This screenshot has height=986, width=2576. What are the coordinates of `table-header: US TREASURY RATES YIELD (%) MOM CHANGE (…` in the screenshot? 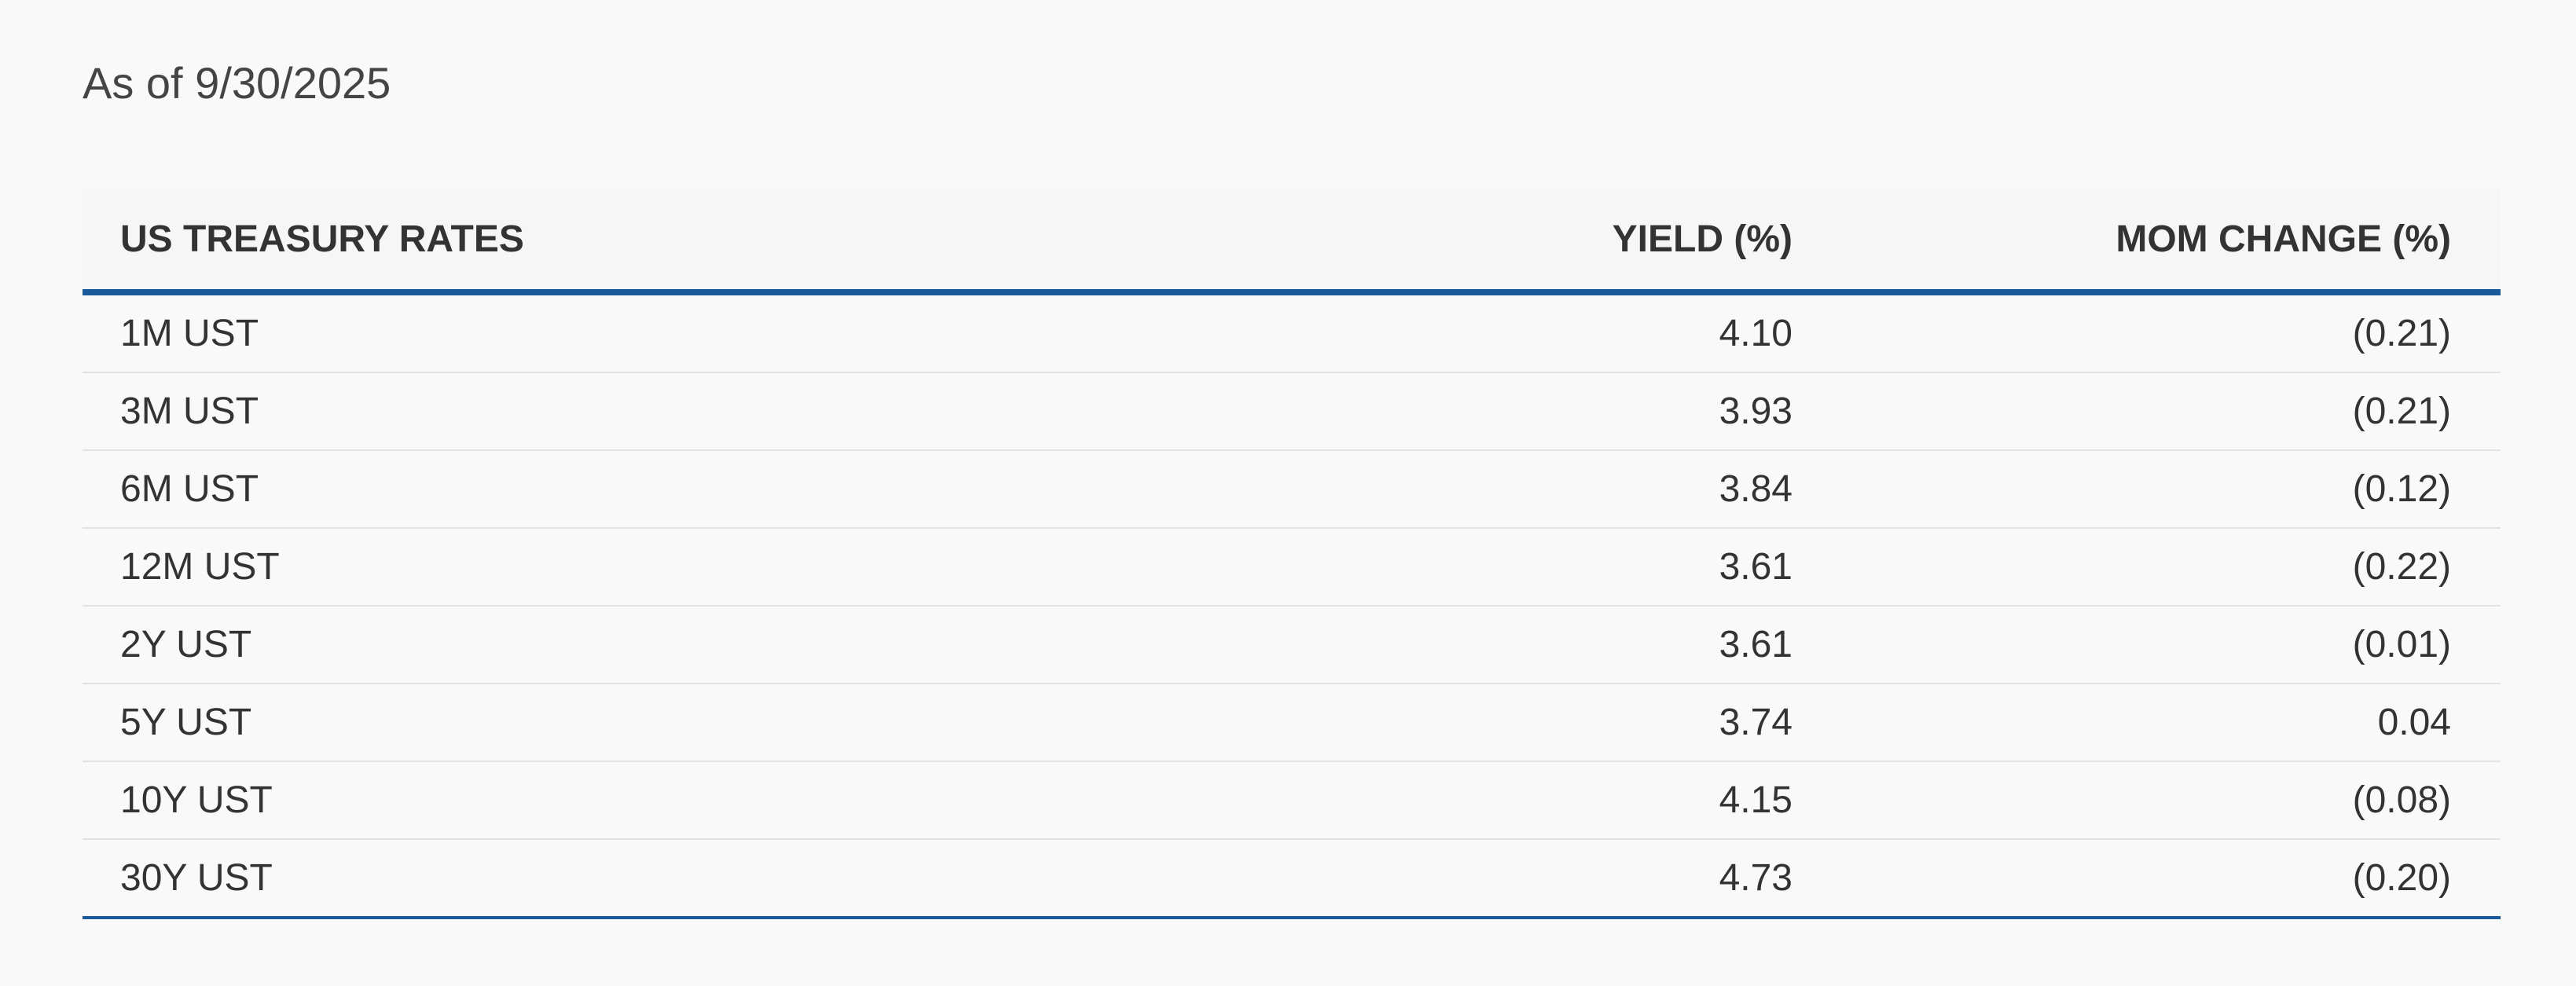 It's located at (1292, 242).